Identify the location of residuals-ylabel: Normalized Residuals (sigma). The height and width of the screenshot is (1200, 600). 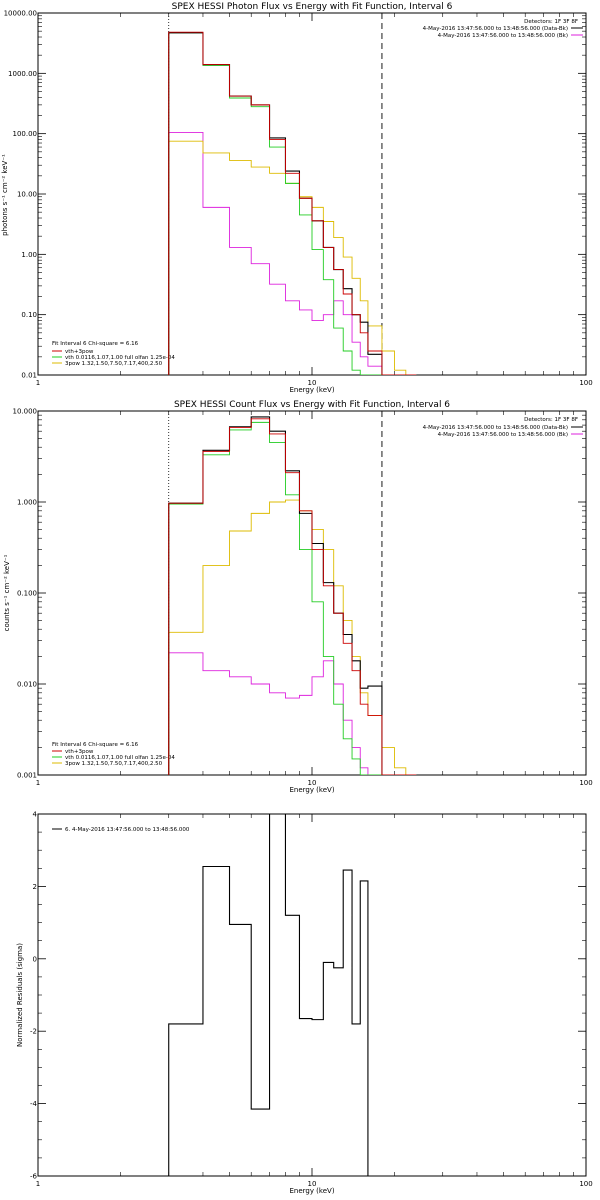
(20, 995).